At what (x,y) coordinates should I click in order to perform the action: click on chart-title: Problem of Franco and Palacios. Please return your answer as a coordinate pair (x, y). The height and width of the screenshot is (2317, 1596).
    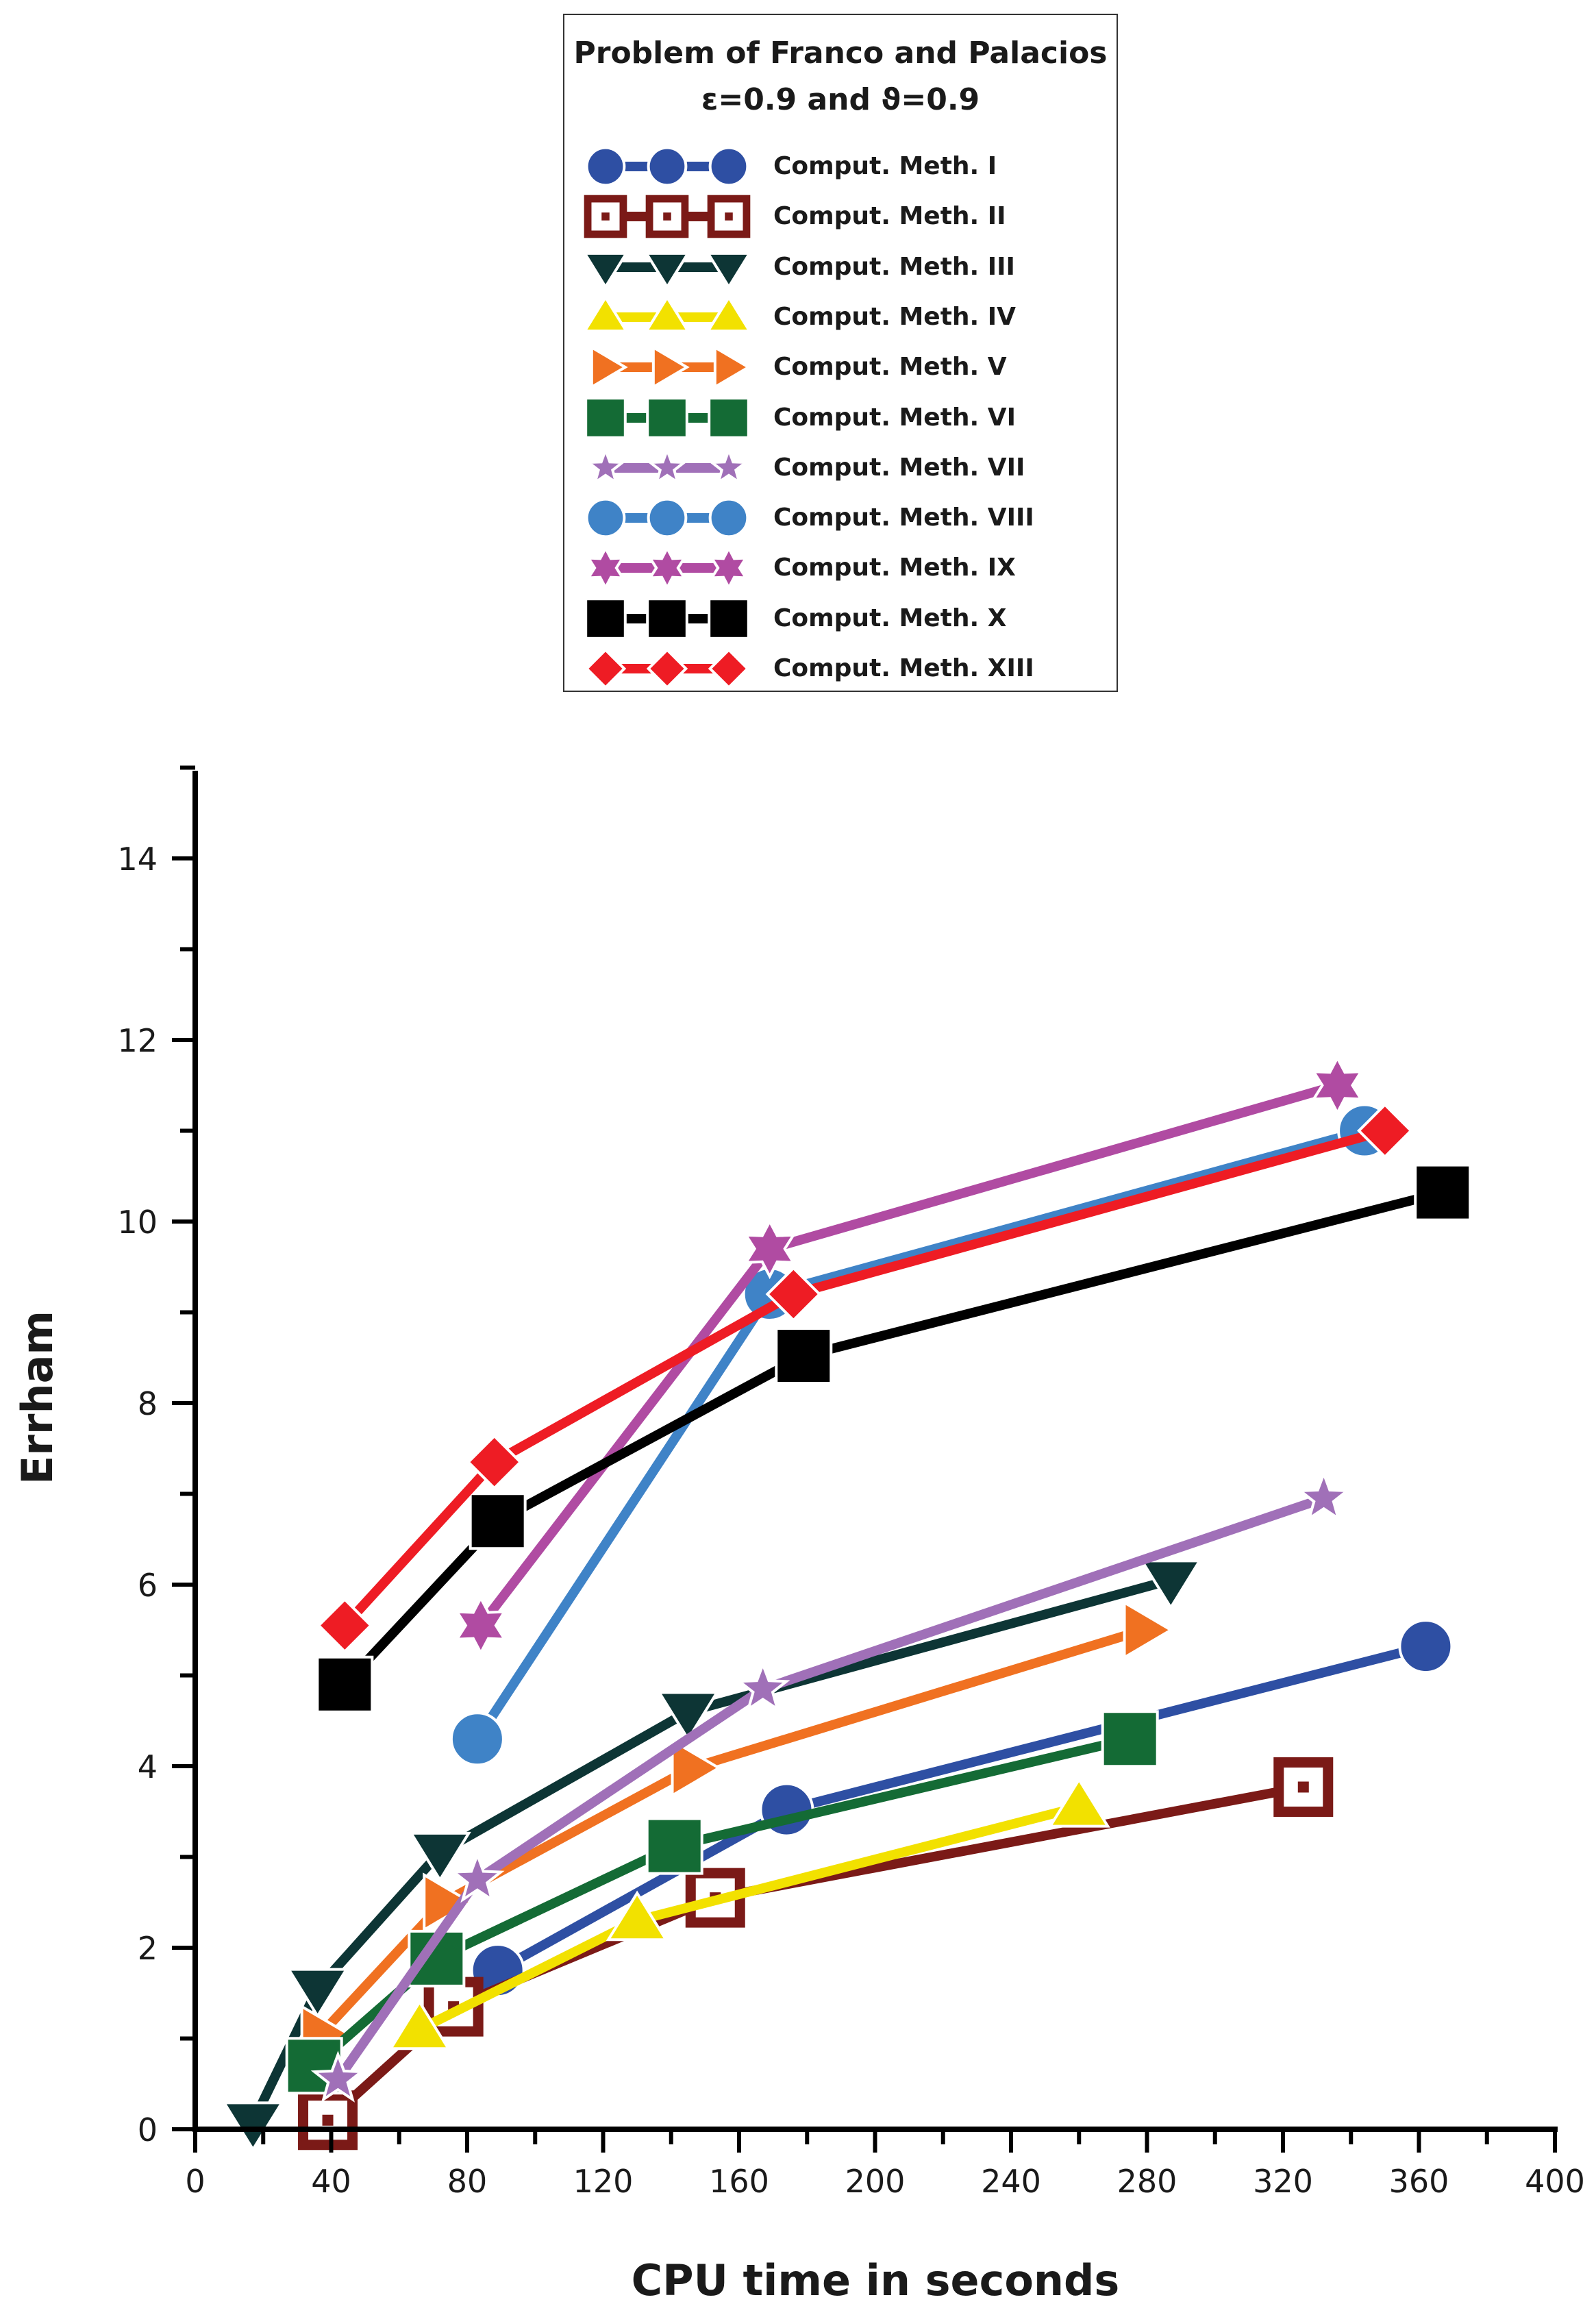
    Looking at the image, I should click on (840, 53).